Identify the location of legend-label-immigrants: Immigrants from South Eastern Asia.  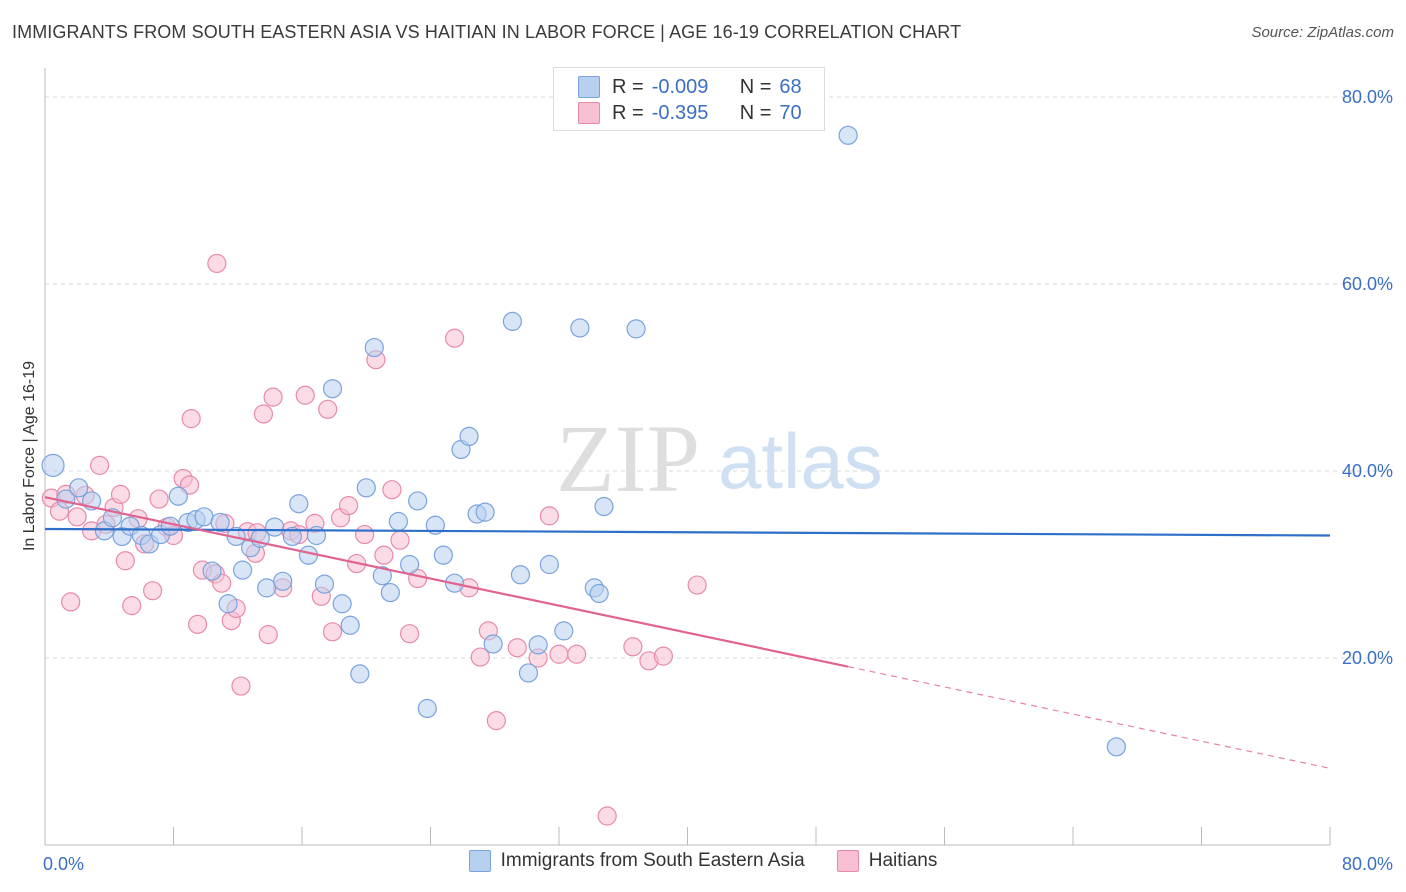
(652, 860).